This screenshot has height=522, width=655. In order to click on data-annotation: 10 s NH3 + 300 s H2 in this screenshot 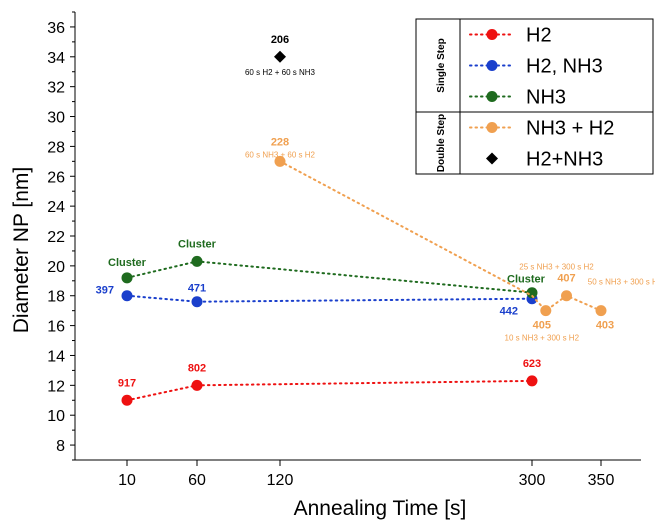, I will do `click(542, 338)`.